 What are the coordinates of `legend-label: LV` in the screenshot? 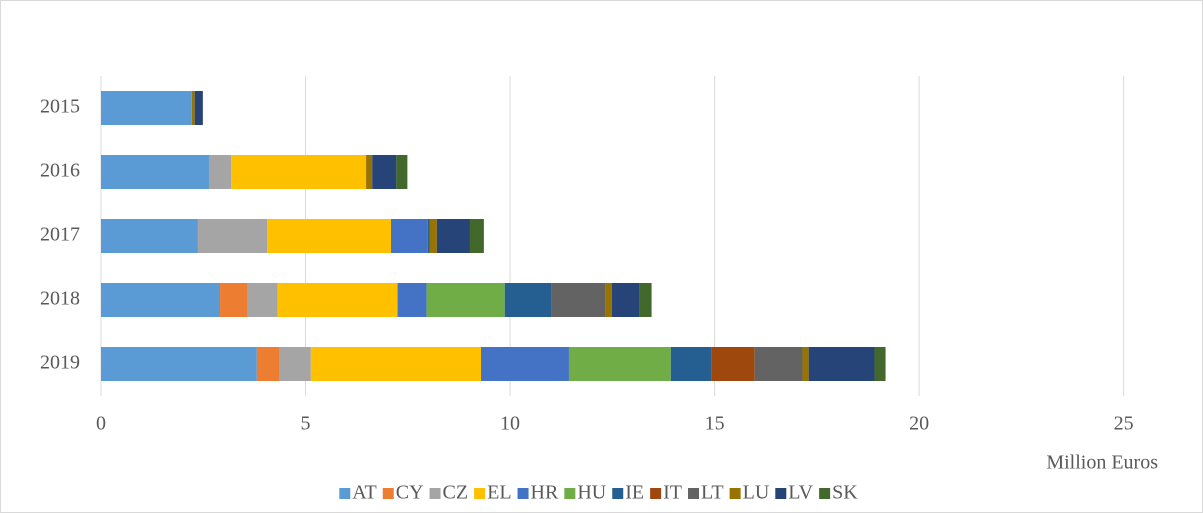 It's located at (800, 493).